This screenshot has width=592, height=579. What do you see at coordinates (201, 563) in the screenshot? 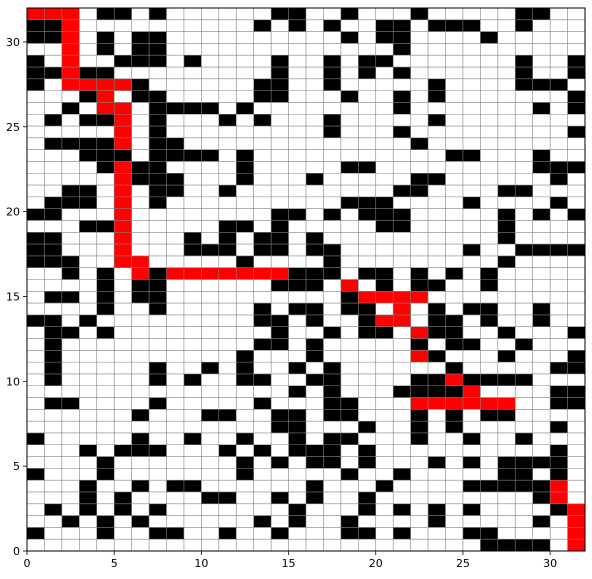
I see `x-tick-label: 10` at bounding box center [201, 563].